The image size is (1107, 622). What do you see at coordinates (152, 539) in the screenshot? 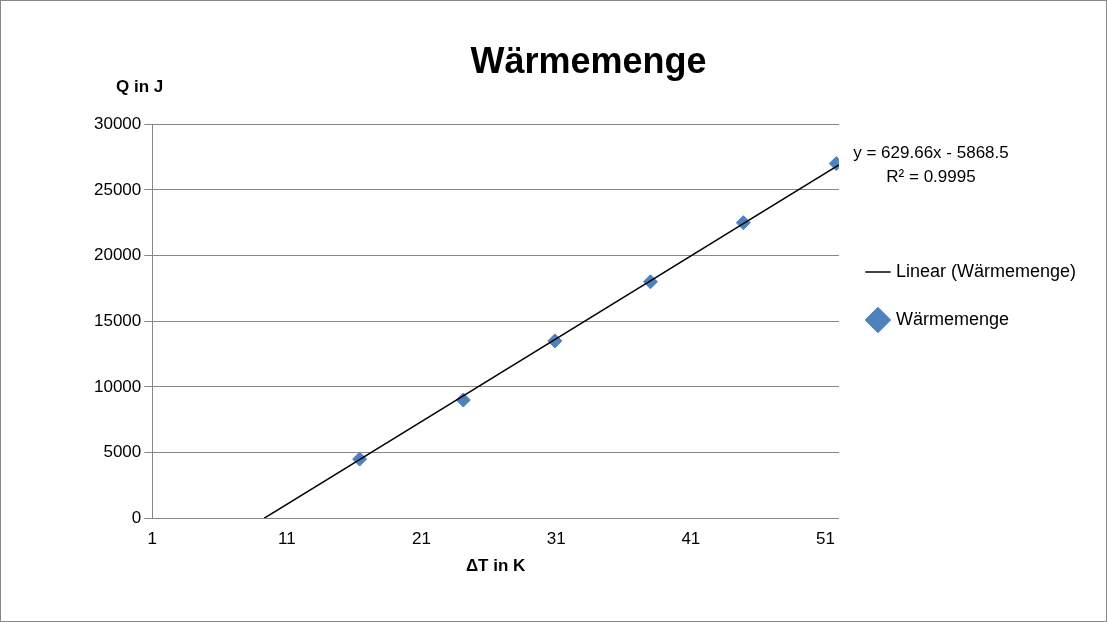
I see `x-tick-label: 1` at bounding box center [152, 539].